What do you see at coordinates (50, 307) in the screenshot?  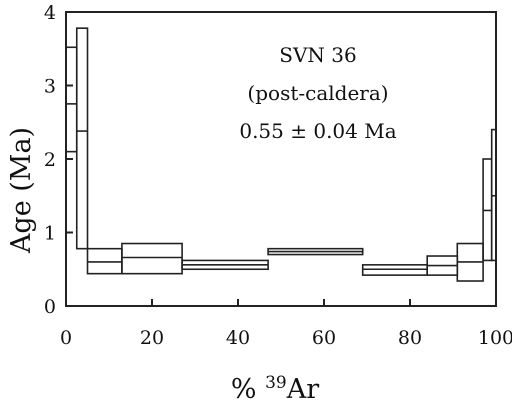 I see `y-tick-label-0: 0` at bounding box center [50, 307].